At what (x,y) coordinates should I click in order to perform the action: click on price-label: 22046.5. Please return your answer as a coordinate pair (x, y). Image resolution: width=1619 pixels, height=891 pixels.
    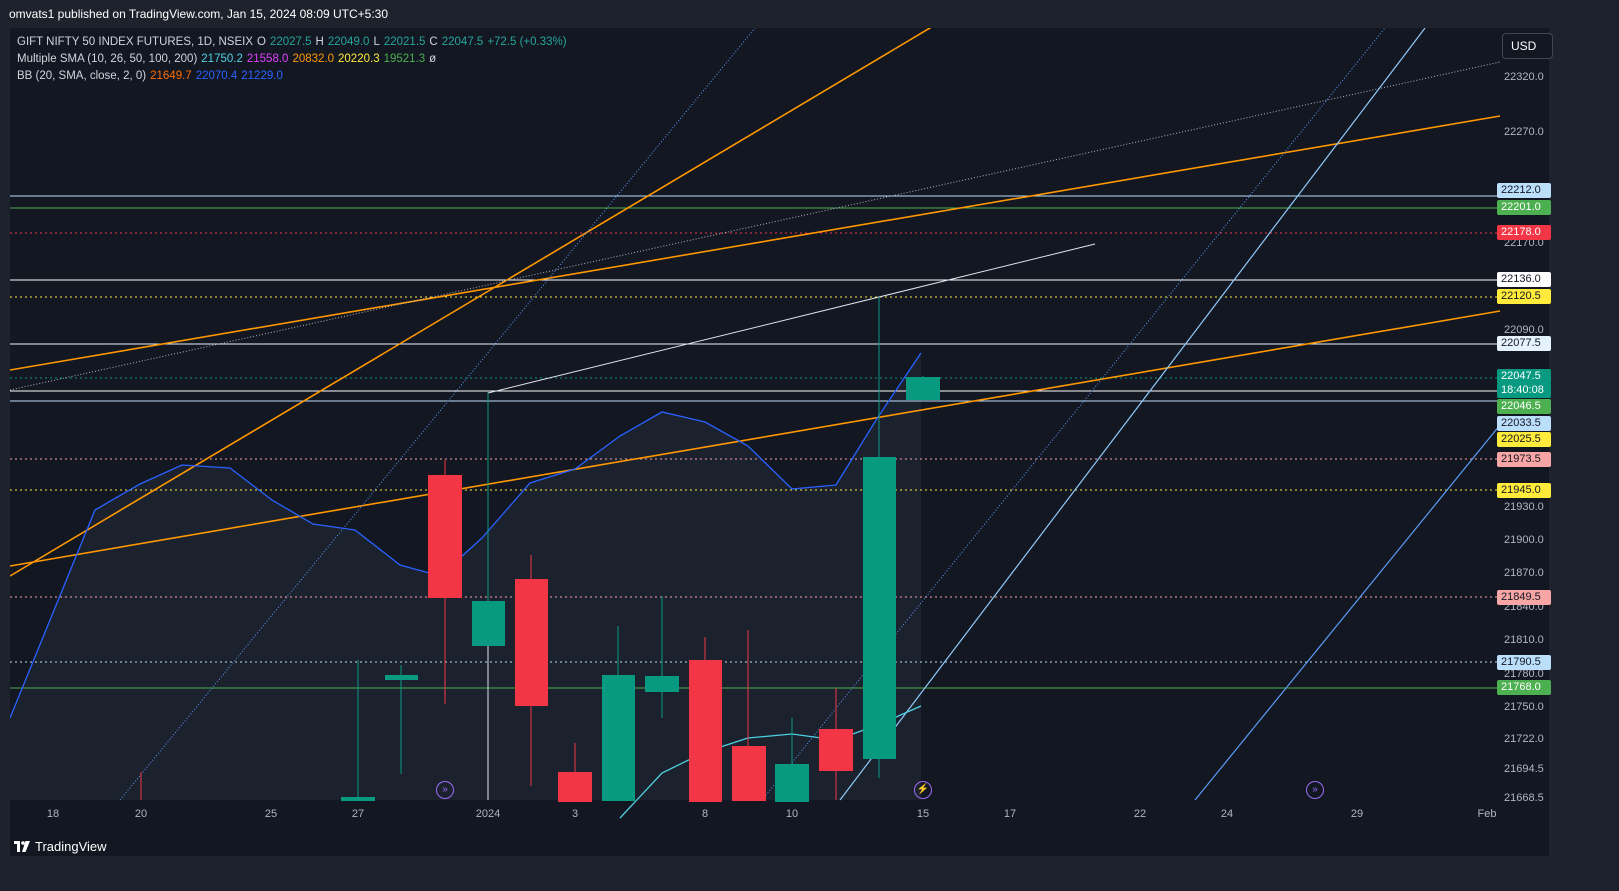
    Looking at the image, I should click on (1524, 406).